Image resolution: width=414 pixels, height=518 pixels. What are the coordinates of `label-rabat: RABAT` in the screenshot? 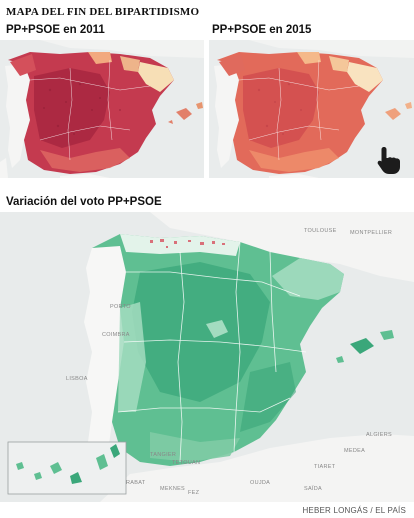 It's located at (136, 483).